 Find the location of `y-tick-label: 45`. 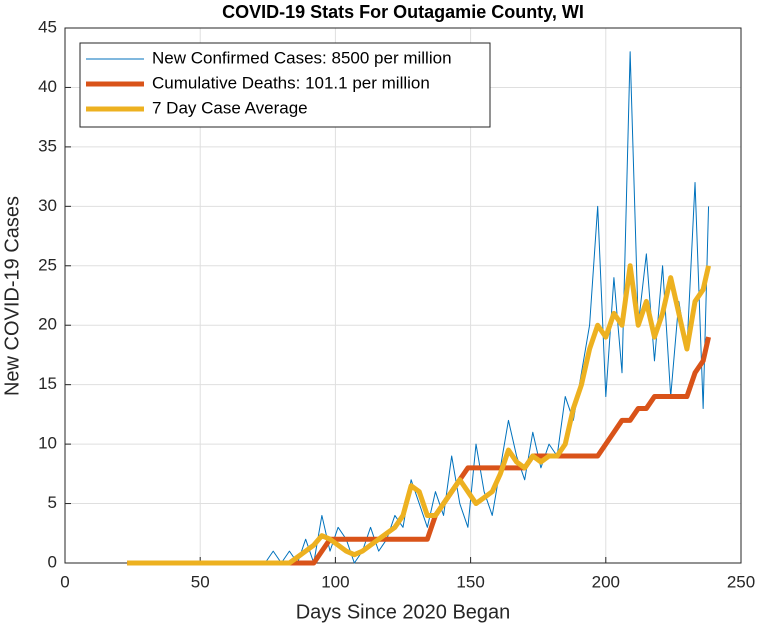

y-tick-label: 45 is located at coordinates (47, 26).